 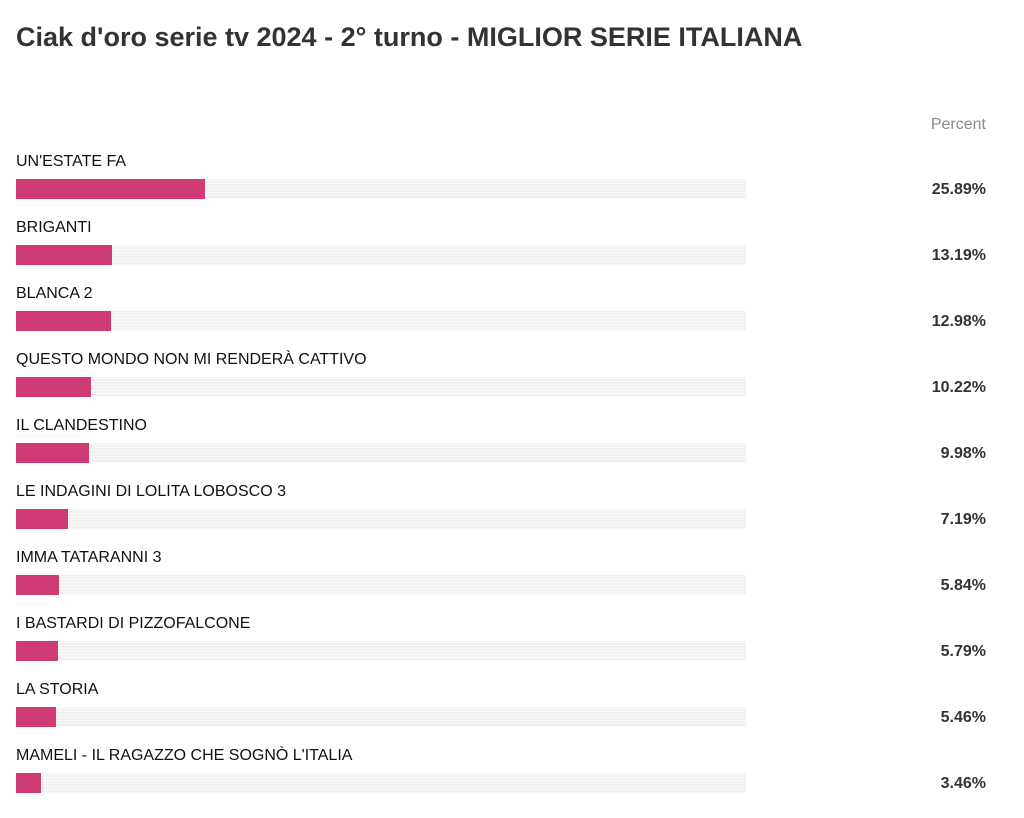 What do you see at coordinates (133, 623) in the screenshot?
I see `bar-label: I BASTARDI DI PIZZOFALCONE` at bounding box center [133, 623].